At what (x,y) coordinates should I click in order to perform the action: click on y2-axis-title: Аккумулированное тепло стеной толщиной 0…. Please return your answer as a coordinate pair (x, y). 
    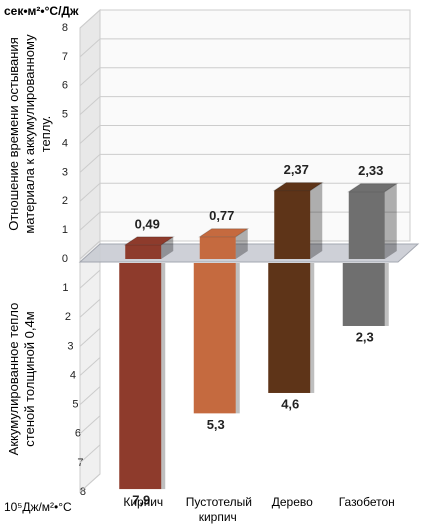
    Looking at the image, I should click on (21, 379).